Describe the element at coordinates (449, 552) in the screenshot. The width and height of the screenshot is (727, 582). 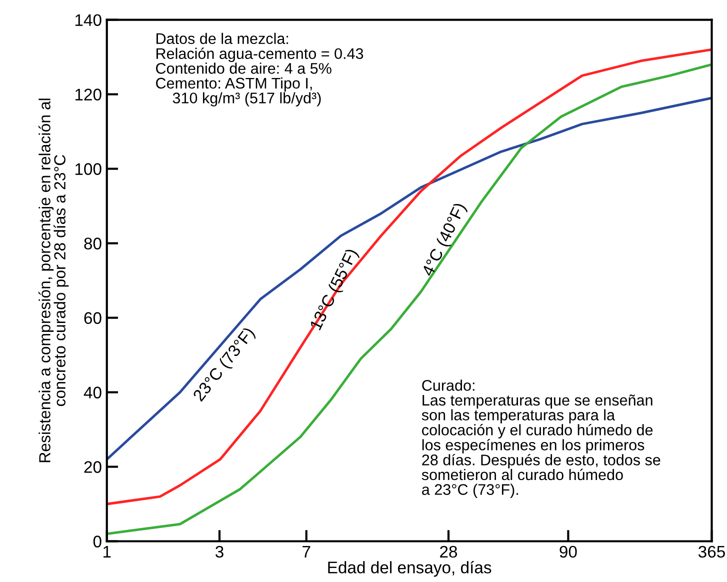
I see `x-tick-label: 28` at that location.